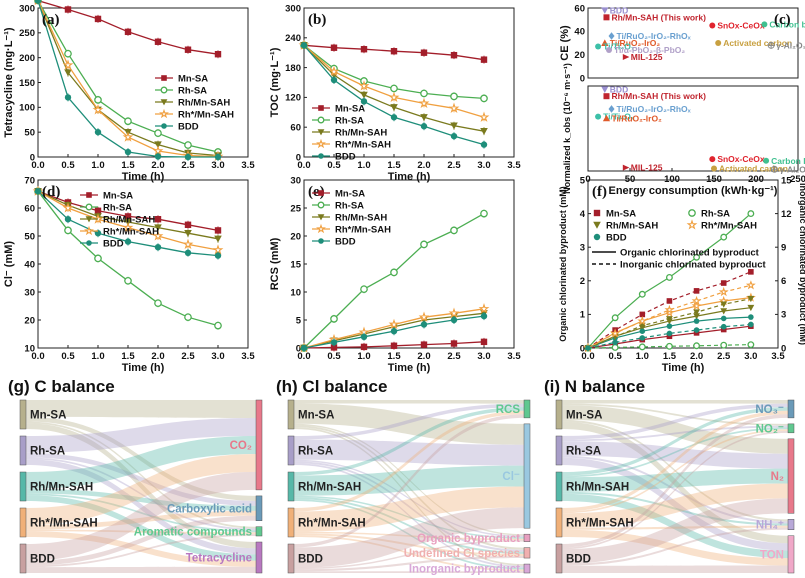  Describe the element at coordinates (51, 192) in the screenshot. I see `panel-label: (d)` at that location.